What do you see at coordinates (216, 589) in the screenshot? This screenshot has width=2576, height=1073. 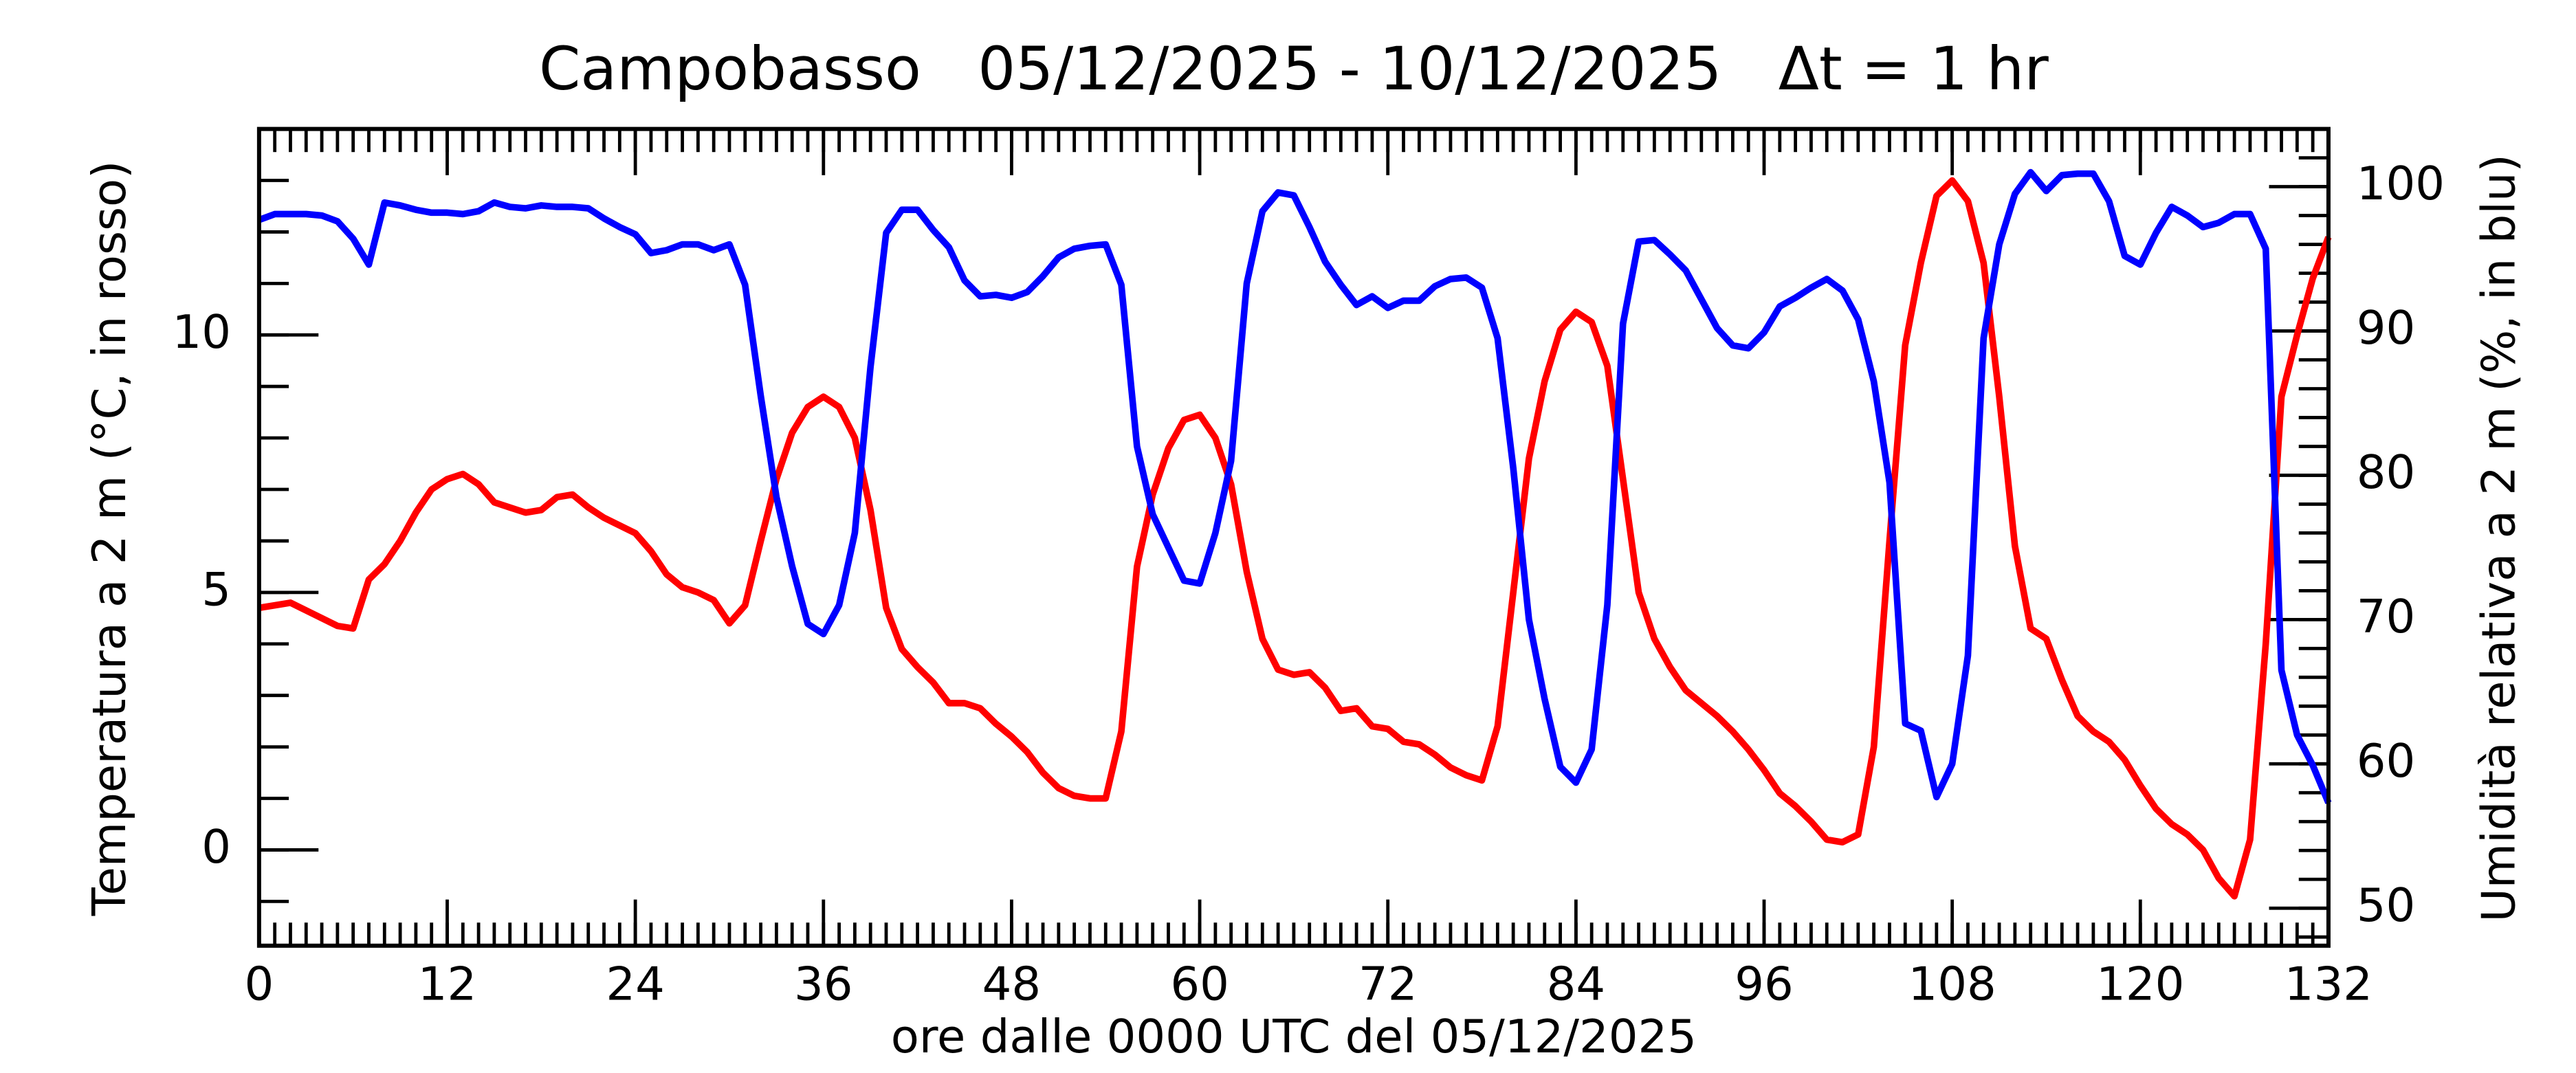 I see `y-tick-label: 5` at bounding box center [216, 589].